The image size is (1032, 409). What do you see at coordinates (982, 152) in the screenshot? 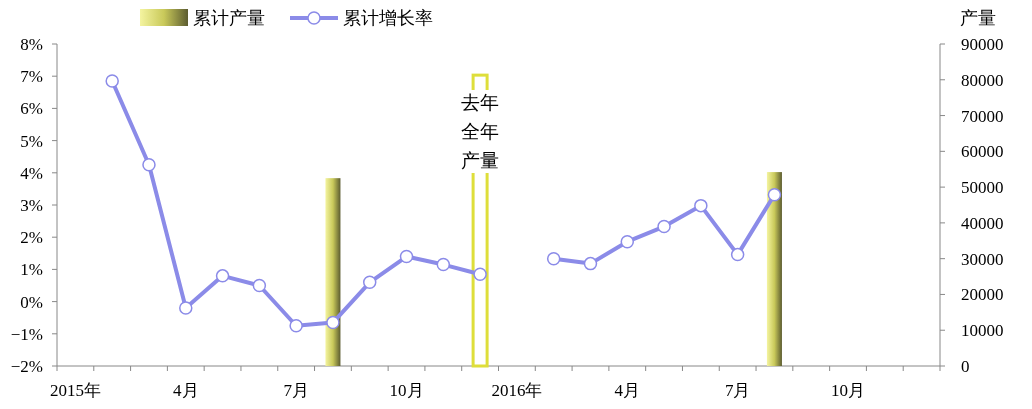
I see `y2-tick-label: 60000` at bounding box center [982, 152].